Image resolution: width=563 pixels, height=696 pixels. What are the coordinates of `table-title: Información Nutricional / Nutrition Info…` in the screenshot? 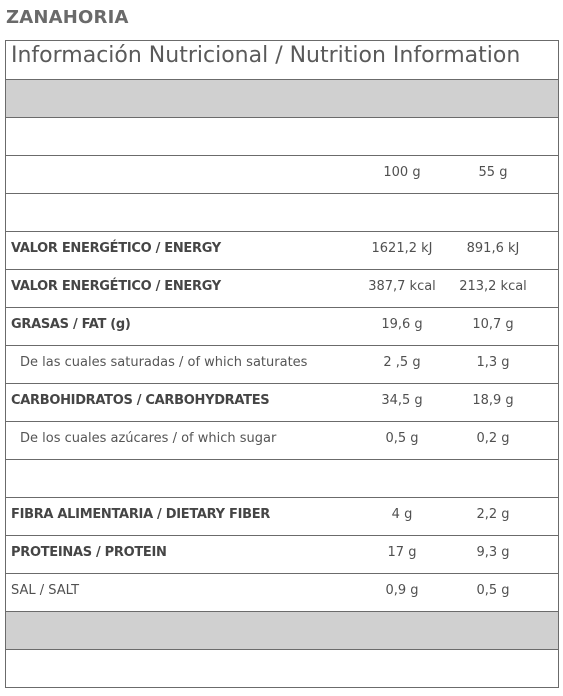 It's located at (266, 55).